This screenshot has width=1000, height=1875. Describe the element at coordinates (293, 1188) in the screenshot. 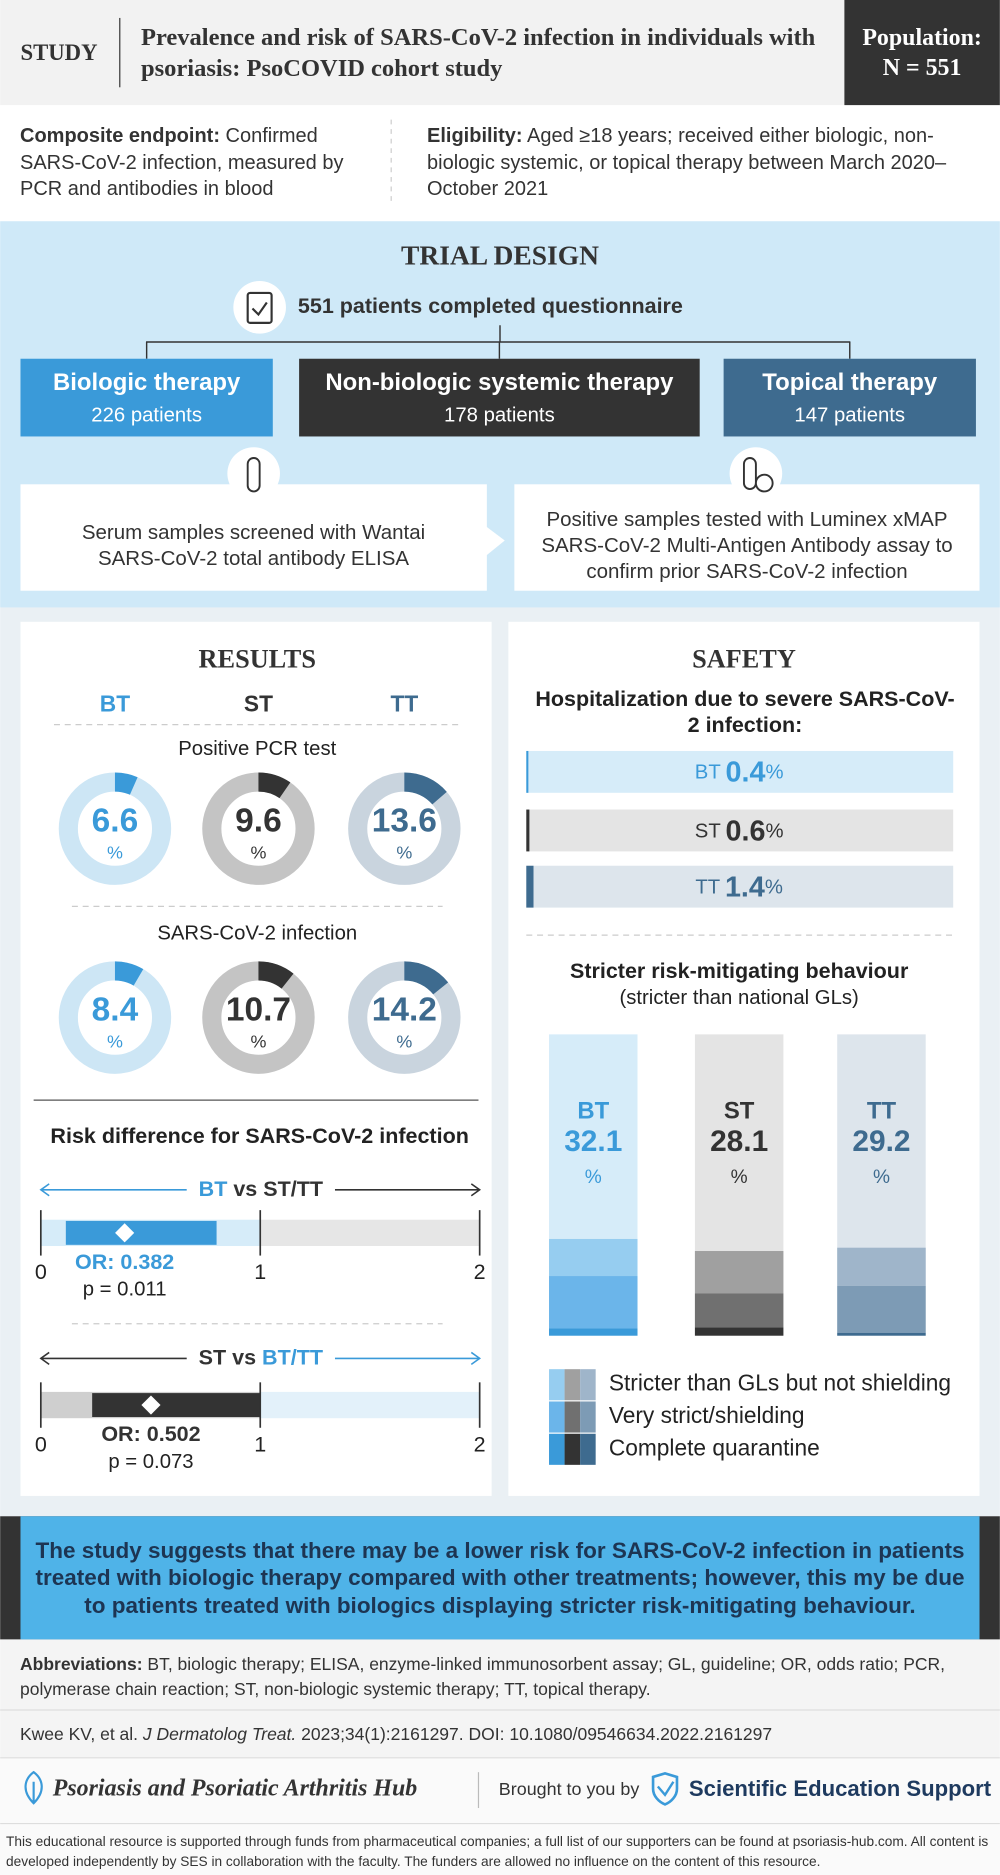

I see `comparison-right: ST/TT` at that location.